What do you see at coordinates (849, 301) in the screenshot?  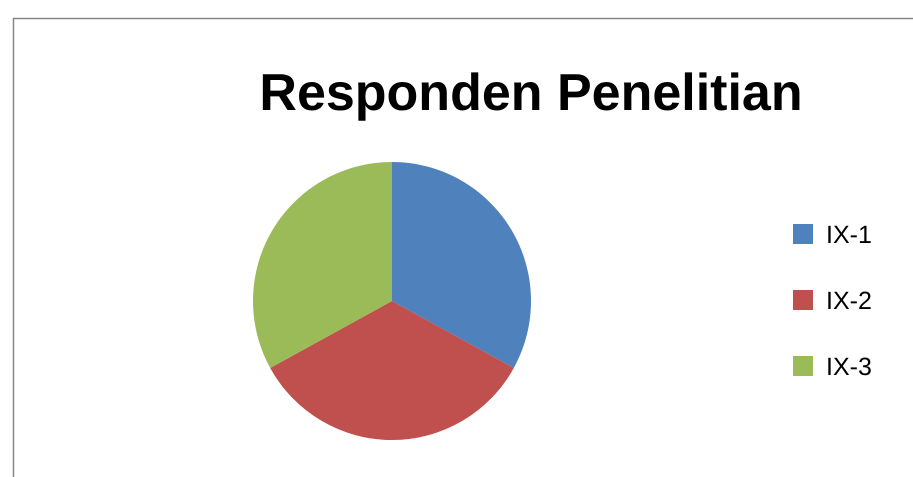 I see `legend-label: IX-2` at bounding box center [849, 301].